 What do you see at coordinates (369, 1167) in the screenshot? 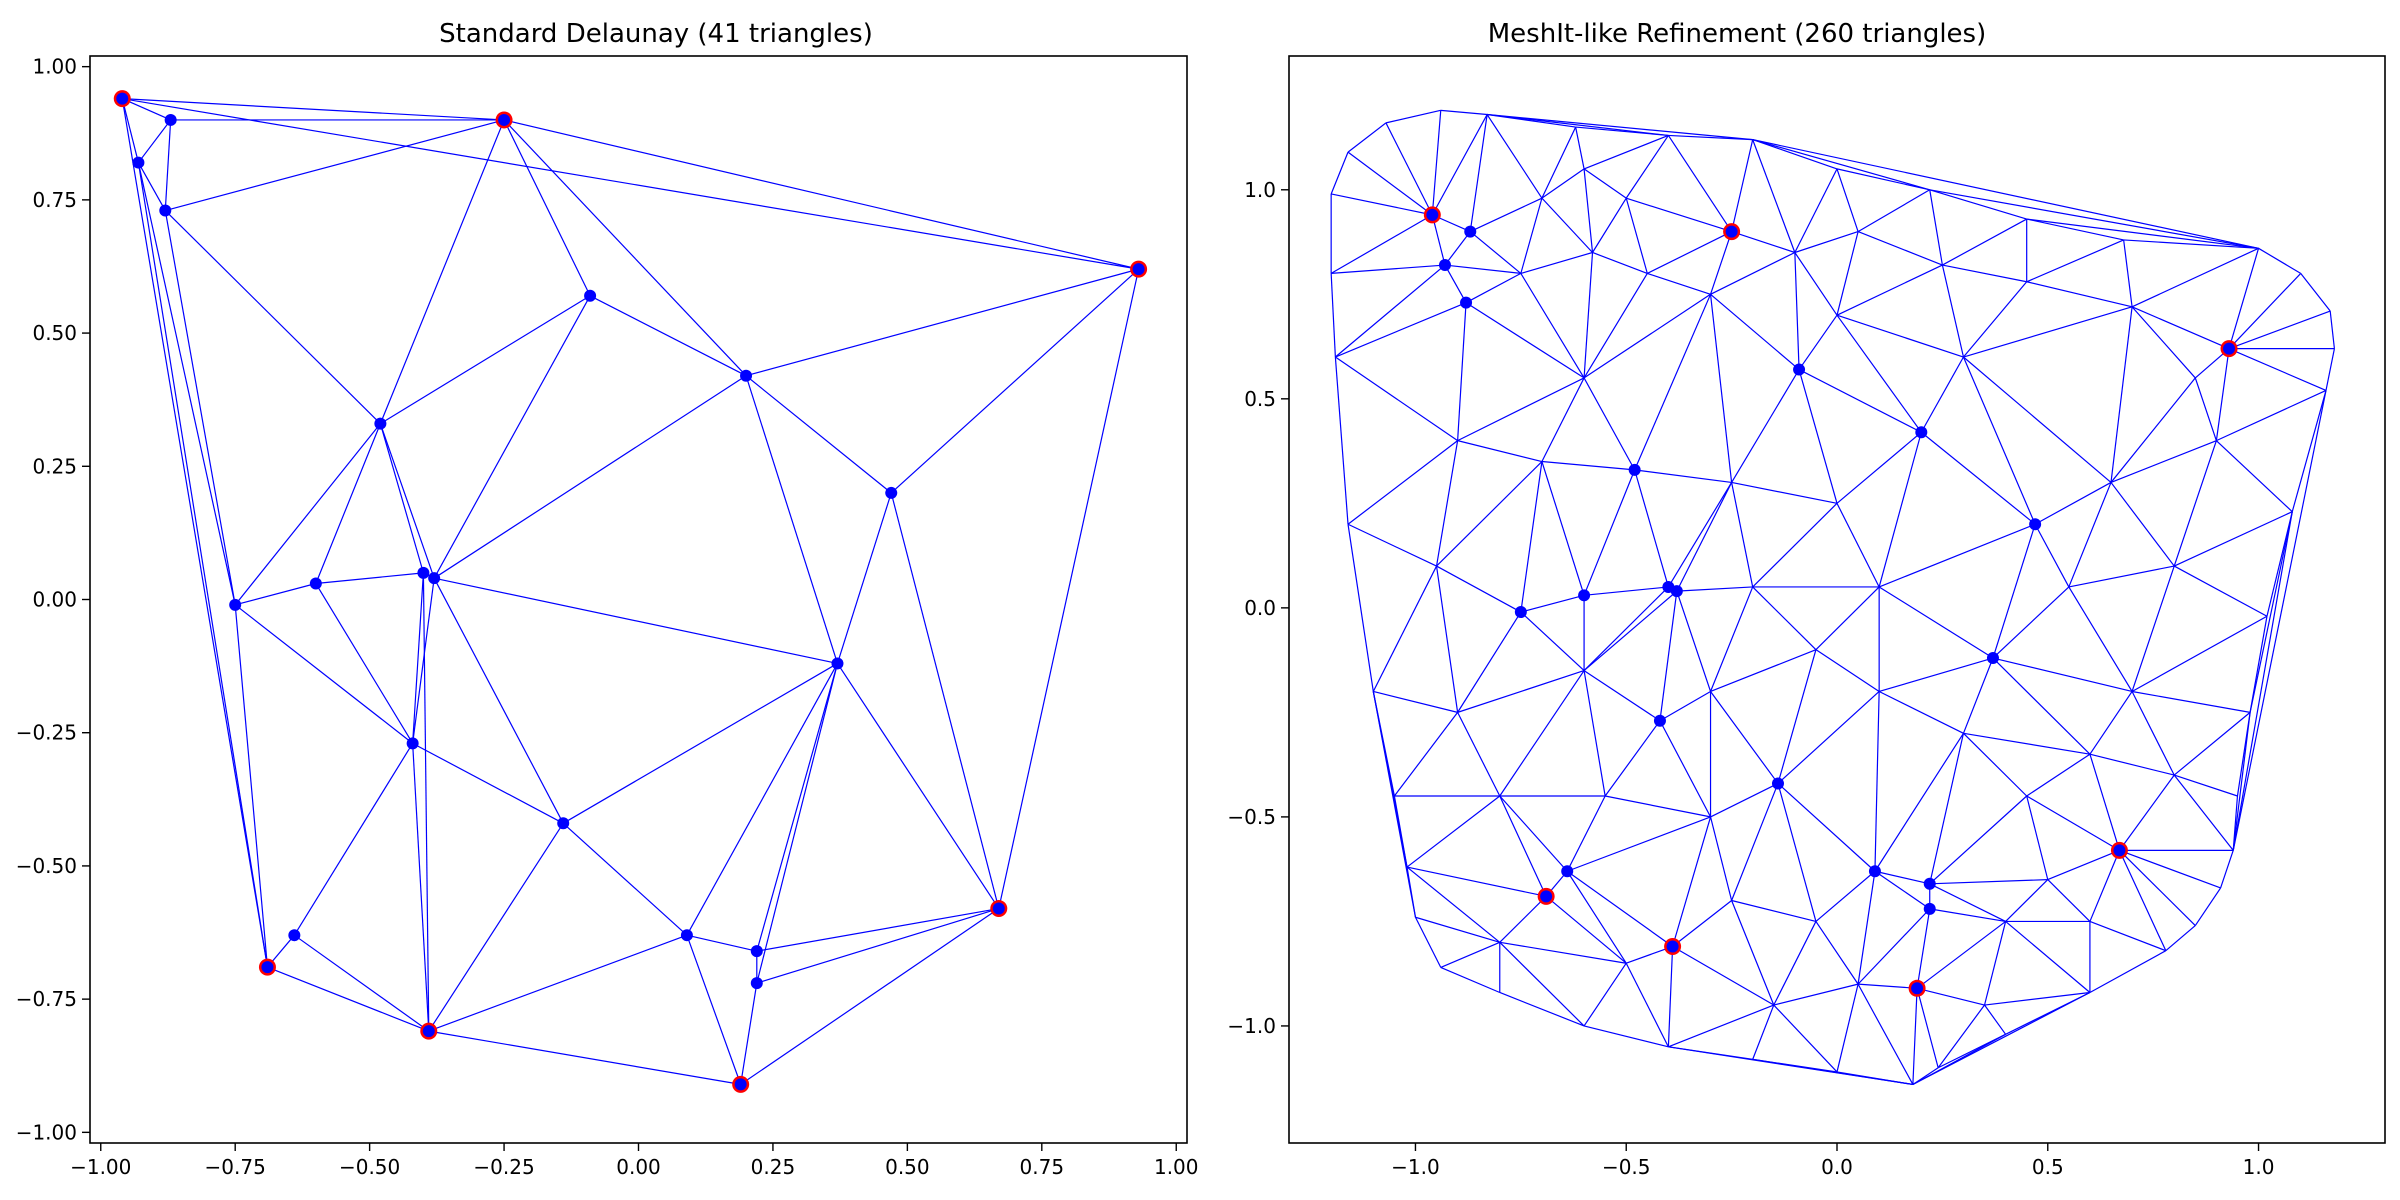
I see `x-tick-label: −0.50` at bounding box center [369, 1167].